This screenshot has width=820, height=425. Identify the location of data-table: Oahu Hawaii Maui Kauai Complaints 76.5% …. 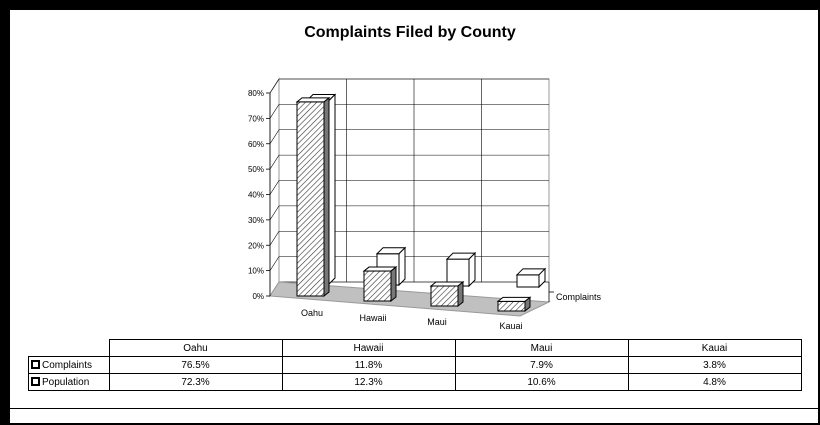
(415, 365).